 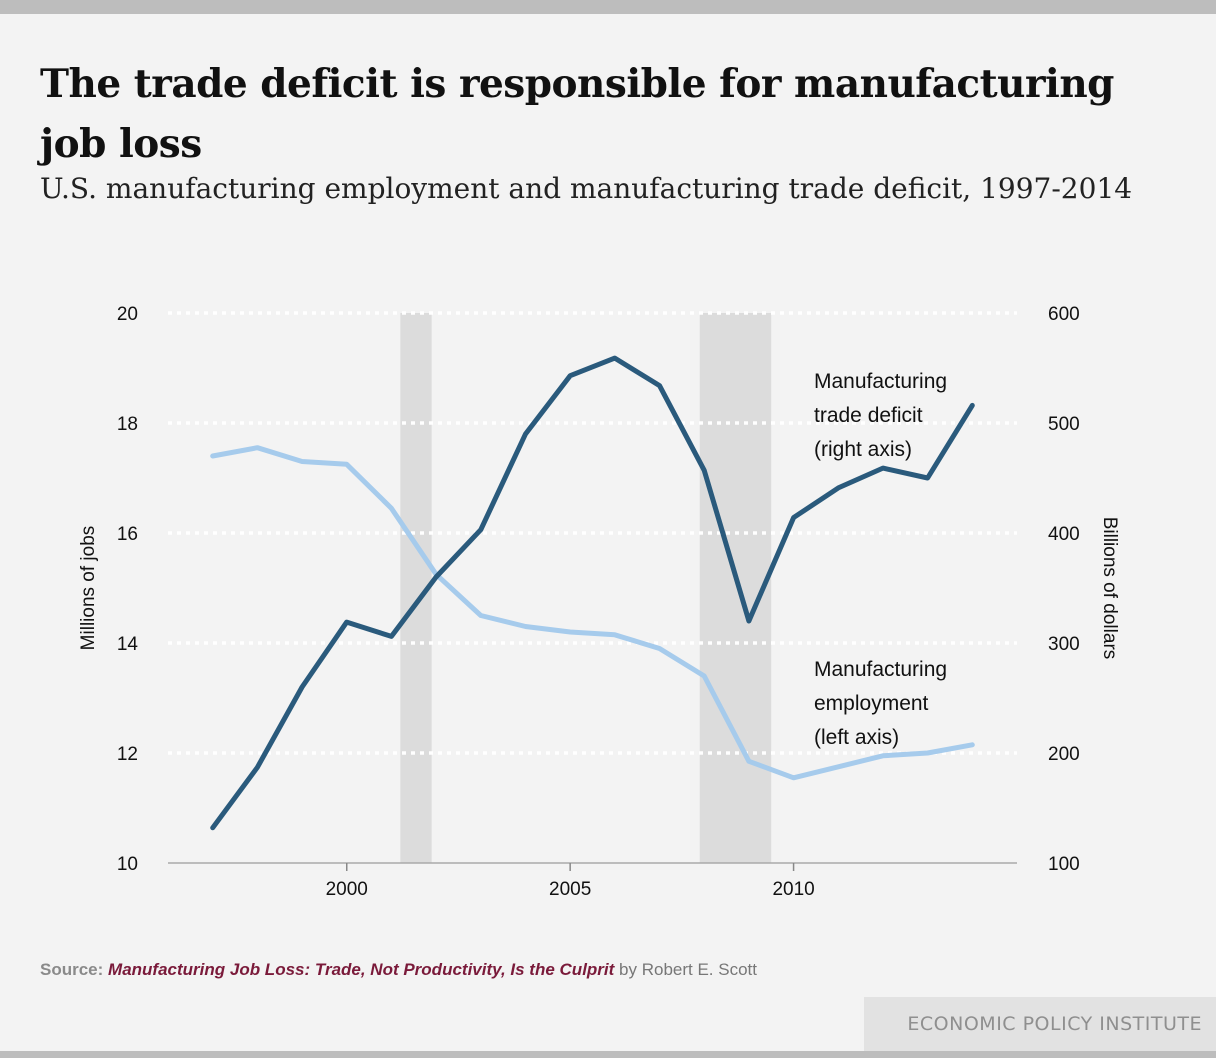 I want to click on employment-annotation: Manufacturing employment (left axis), so click(x=880, y=703).